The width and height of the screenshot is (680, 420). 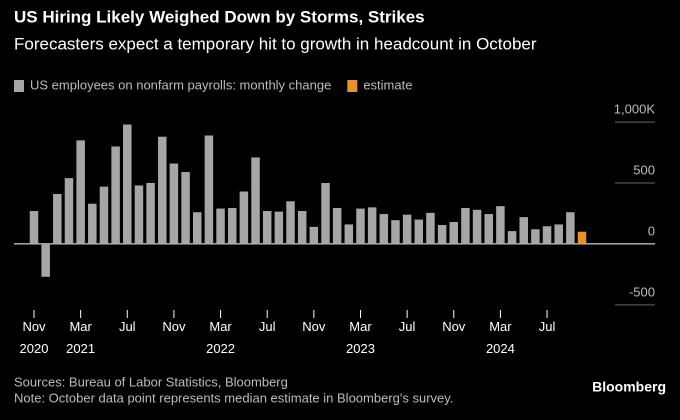 I want to click on y-tick-label: 1,000K, so click(x=635, y=109).